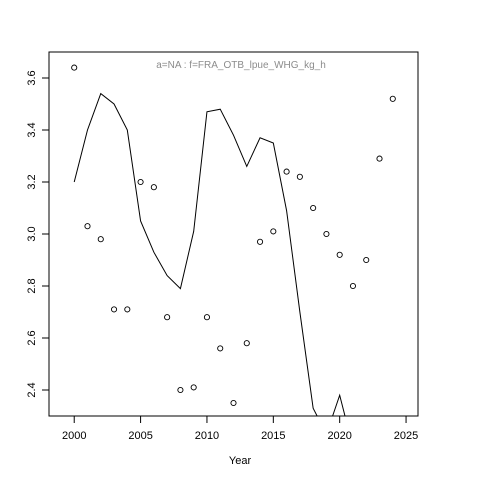 The image size is (480, 480). I want to click on y-axis: 2.4 2.6 2.8 3.0 3.2 3.4 3.6, so click(37, 234).